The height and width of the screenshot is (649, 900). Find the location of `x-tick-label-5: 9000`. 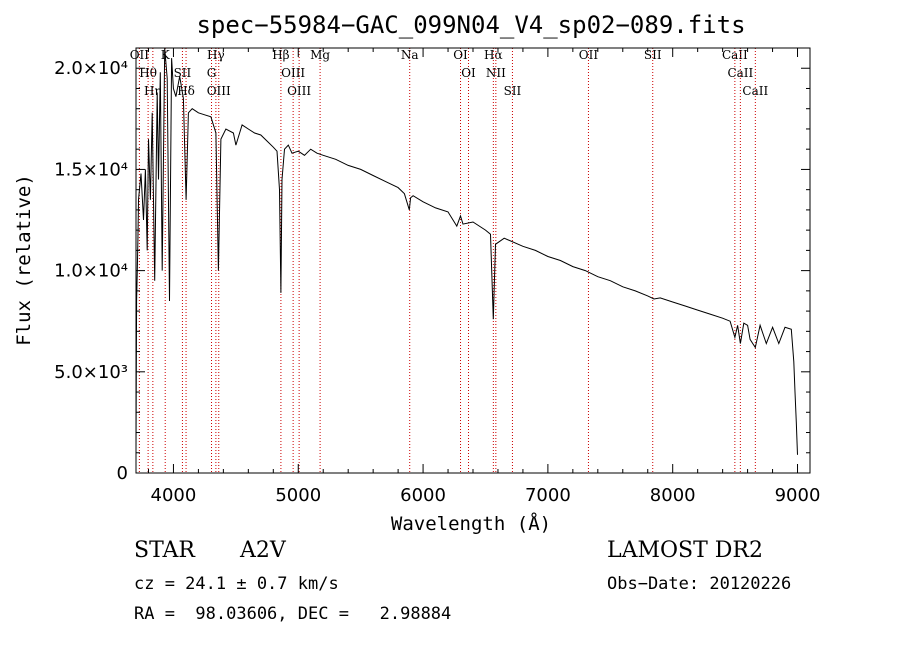

x-tick-label-5: 9000 is located at coordinates (798, 495).